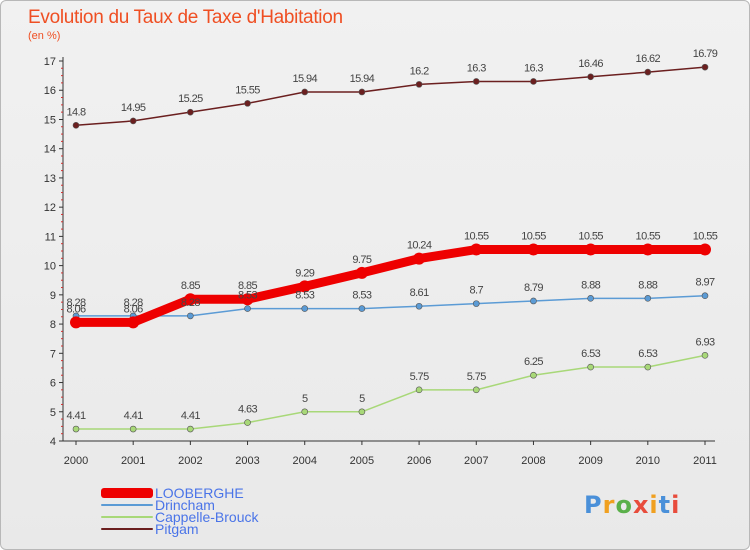  I want to click on series-line-looberghe, so click(390, 286).